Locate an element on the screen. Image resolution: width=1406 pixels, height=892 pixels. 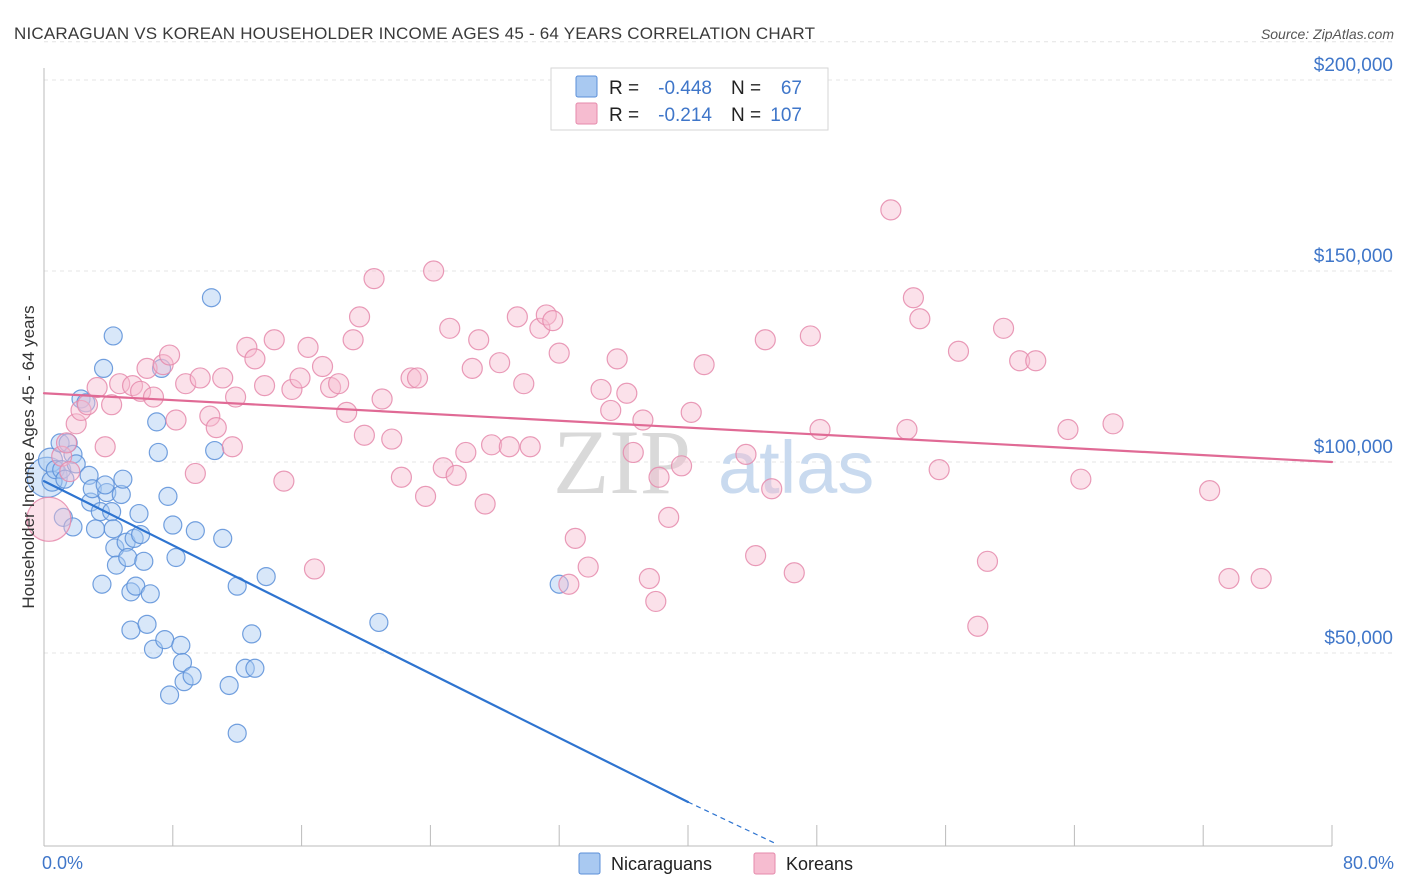
legend-label-nicaraguans: Nicaraguans is located at coordinates (661, 864).